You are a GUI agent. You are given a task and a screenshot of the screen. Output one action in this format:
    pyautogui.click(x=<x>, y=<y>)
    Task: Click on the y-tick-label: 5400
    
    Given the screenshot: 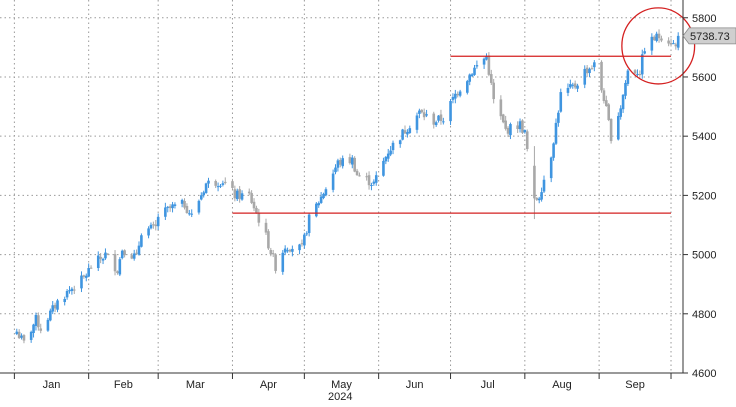 What is the action you would take?
    pyautogui.click(x=704, y=137)
    